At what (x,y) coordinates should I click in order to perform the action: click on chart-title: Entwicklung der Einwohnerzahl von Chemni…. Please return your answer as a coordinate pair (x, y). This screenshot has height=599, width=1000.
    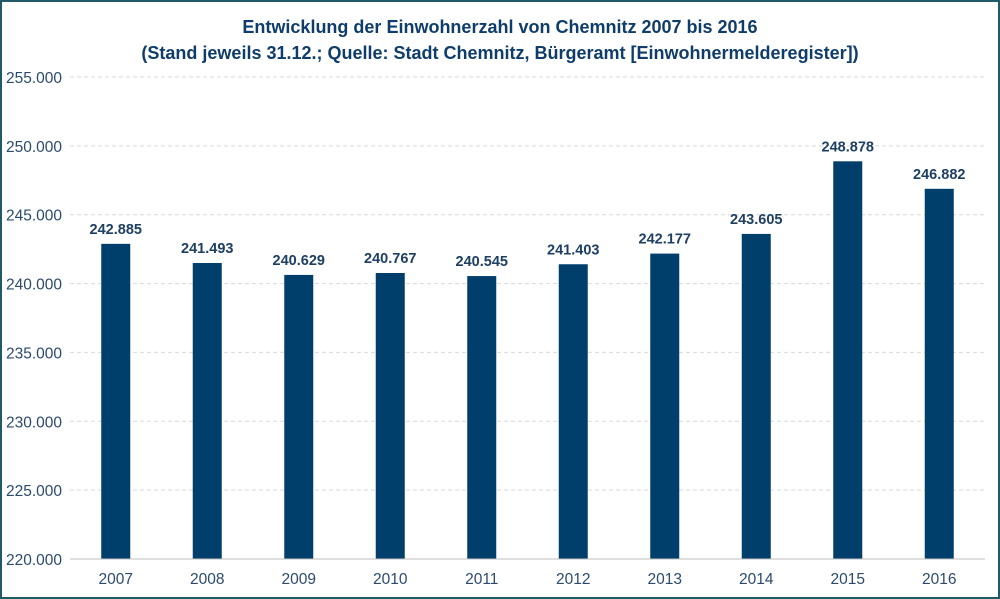
    Looking at the image, I should click on (500, 27).